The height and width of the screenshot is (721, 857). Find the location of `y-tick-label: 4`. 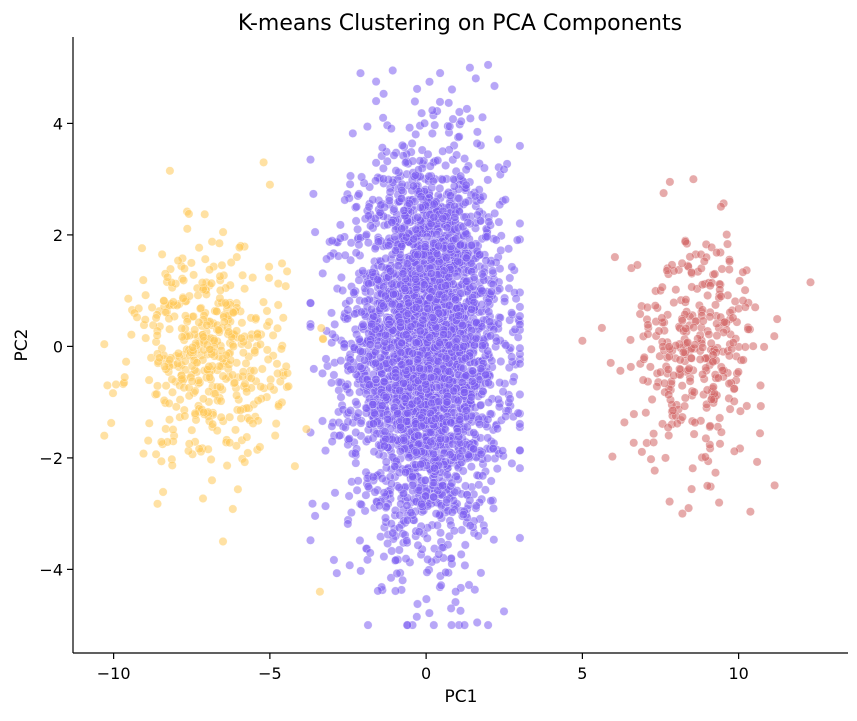

y-tick-label: 4 is located at coordinates (58, 123).